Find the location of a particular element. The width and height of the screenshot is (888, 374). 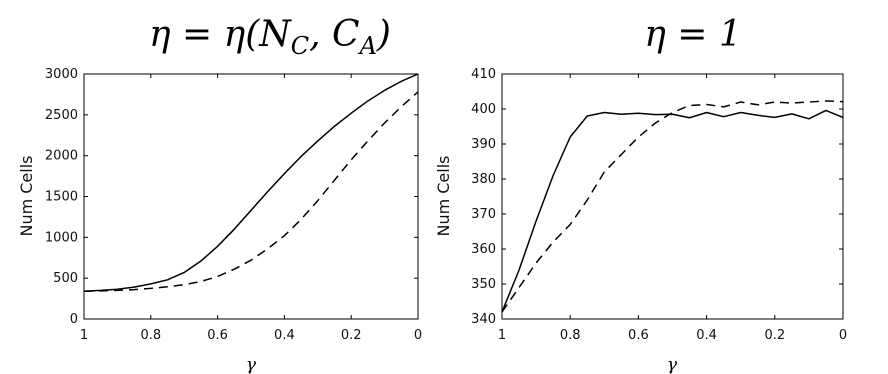

y-tick-label: 400 is located at coordinates (483, 109).